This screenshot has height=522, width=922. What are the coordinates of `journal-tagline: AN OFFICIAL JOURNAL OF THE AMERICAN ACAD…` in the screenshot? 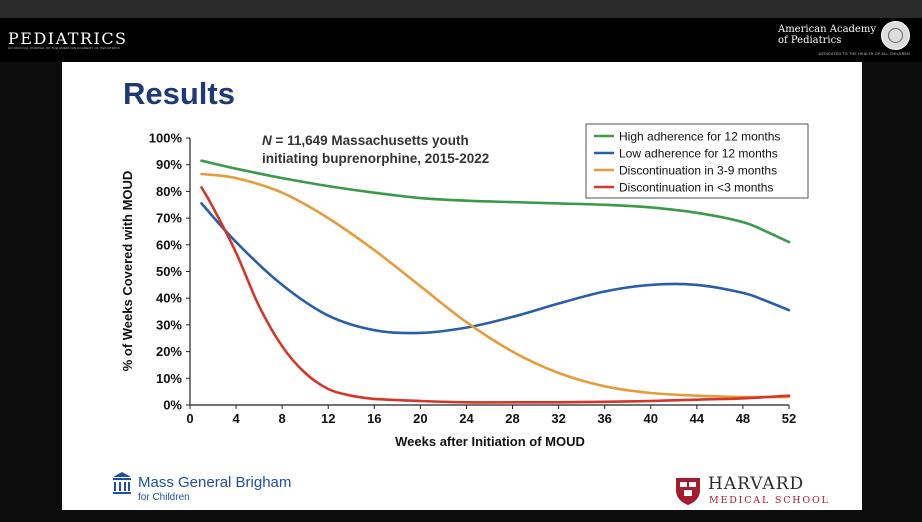 It's located at (64, 48).